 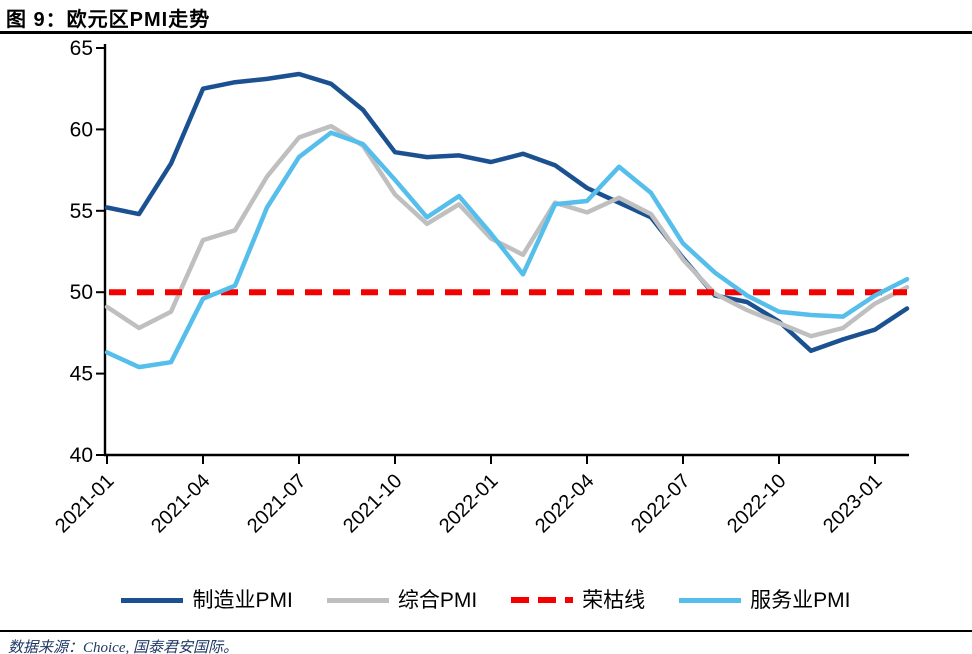 What do you see at coordinates (564, 503) in the screenshot?
I see `x-tick-label: 2022-04` at bounding box center [564, 503].